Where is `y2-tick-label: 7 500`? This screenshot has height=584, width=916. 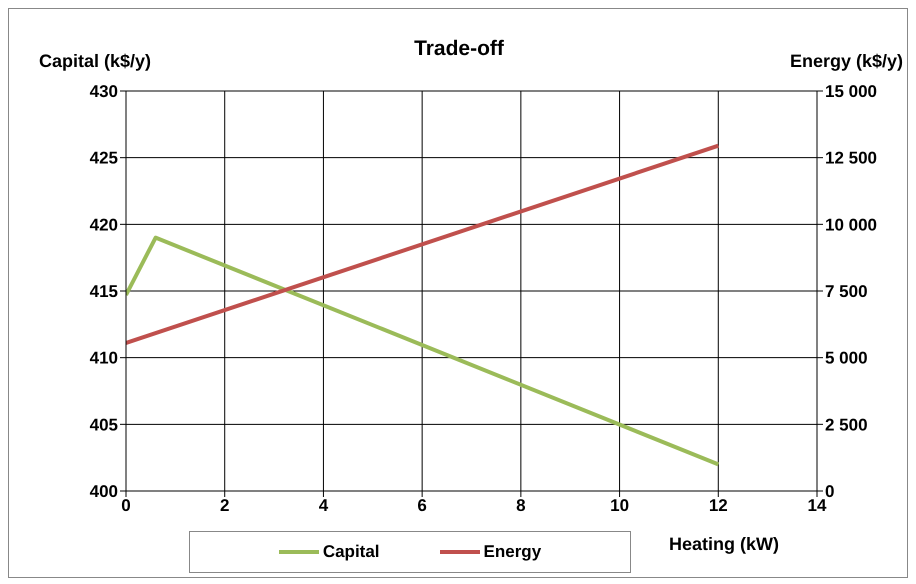 y2-tick-label: 7 500 is located at coordinates (846, 292).